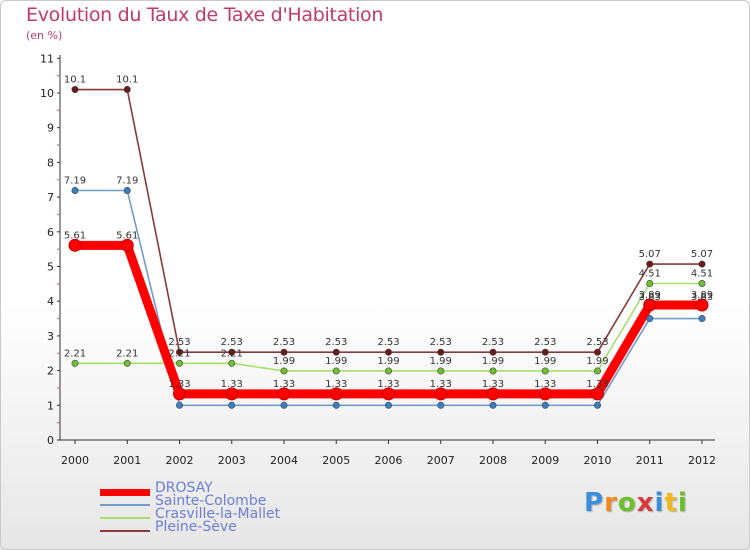  What do you see at coordinates (493, 460) in the screenshot?
I see `x-tick-label: 2008` at bounding box center [493, 460].